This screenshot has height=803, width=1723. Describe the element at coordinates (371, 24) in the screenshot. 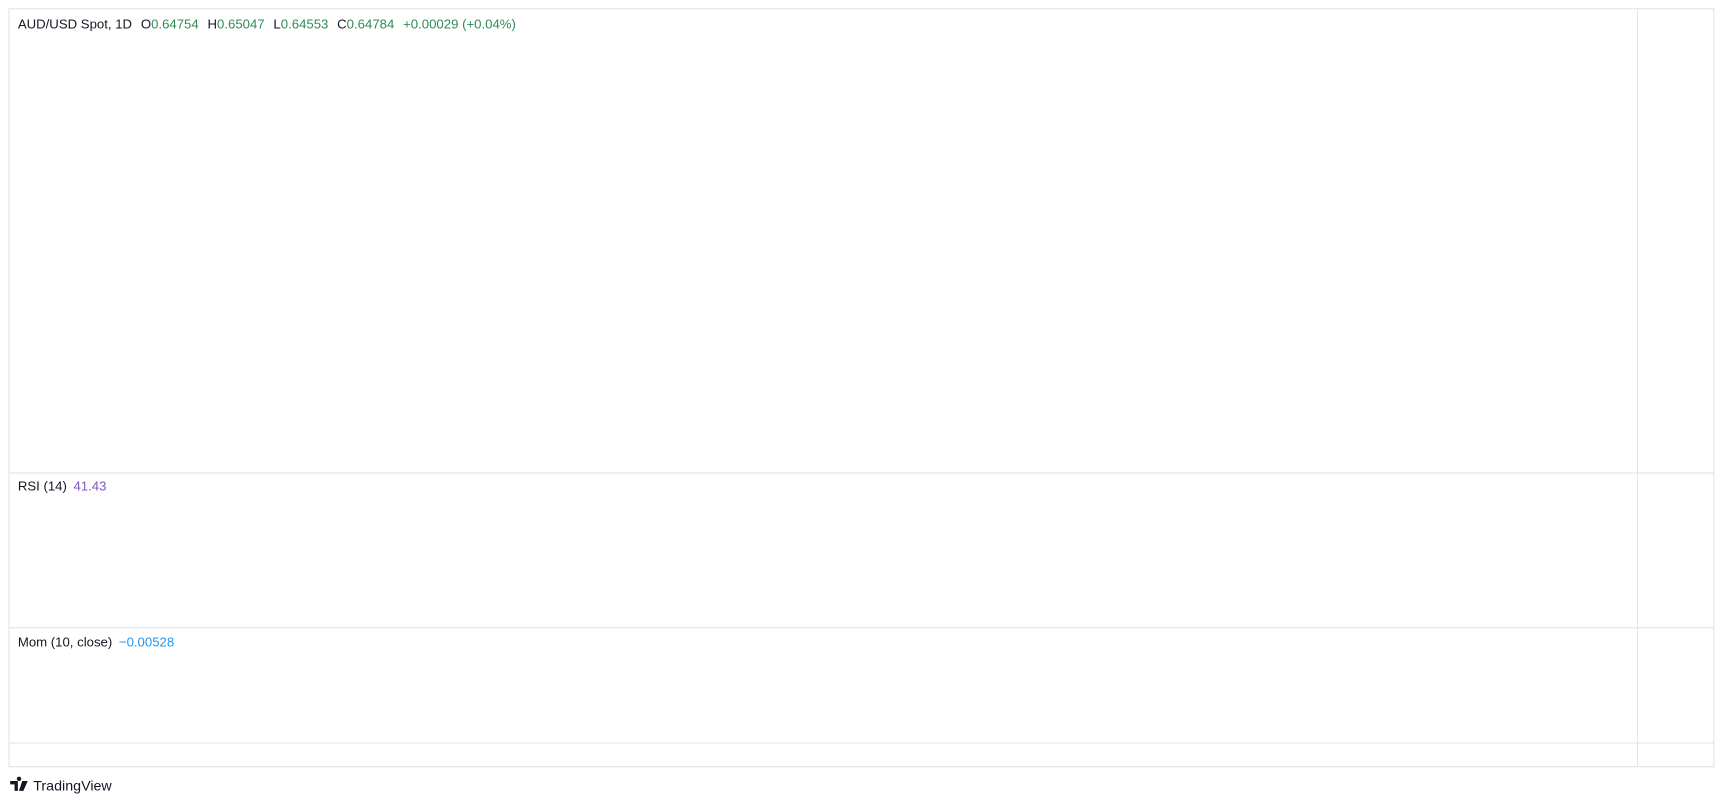

I see `close-value: 0.64784` at that location.